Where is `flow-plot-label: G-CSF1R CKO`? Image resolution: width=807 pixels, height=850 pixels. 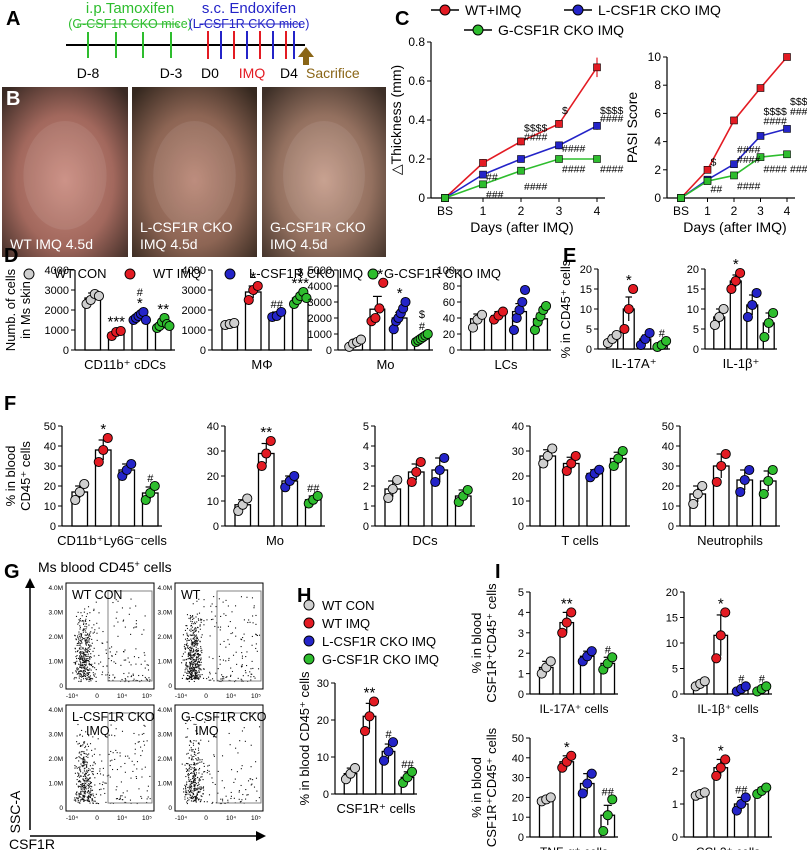 flow-plot-label: G-CSF1R CKO is located at coordinates (224, 717).